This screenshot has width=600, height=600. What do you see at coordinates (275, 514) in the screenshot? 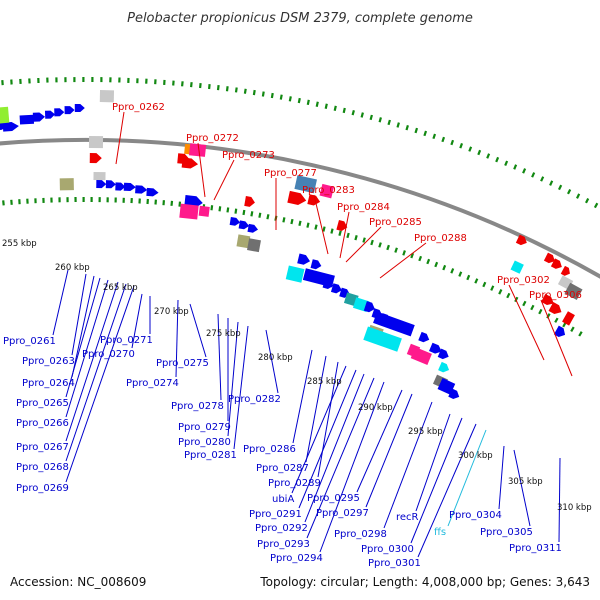
I see `gene-label: Ppro_0291` at bounding box center [275, 514].